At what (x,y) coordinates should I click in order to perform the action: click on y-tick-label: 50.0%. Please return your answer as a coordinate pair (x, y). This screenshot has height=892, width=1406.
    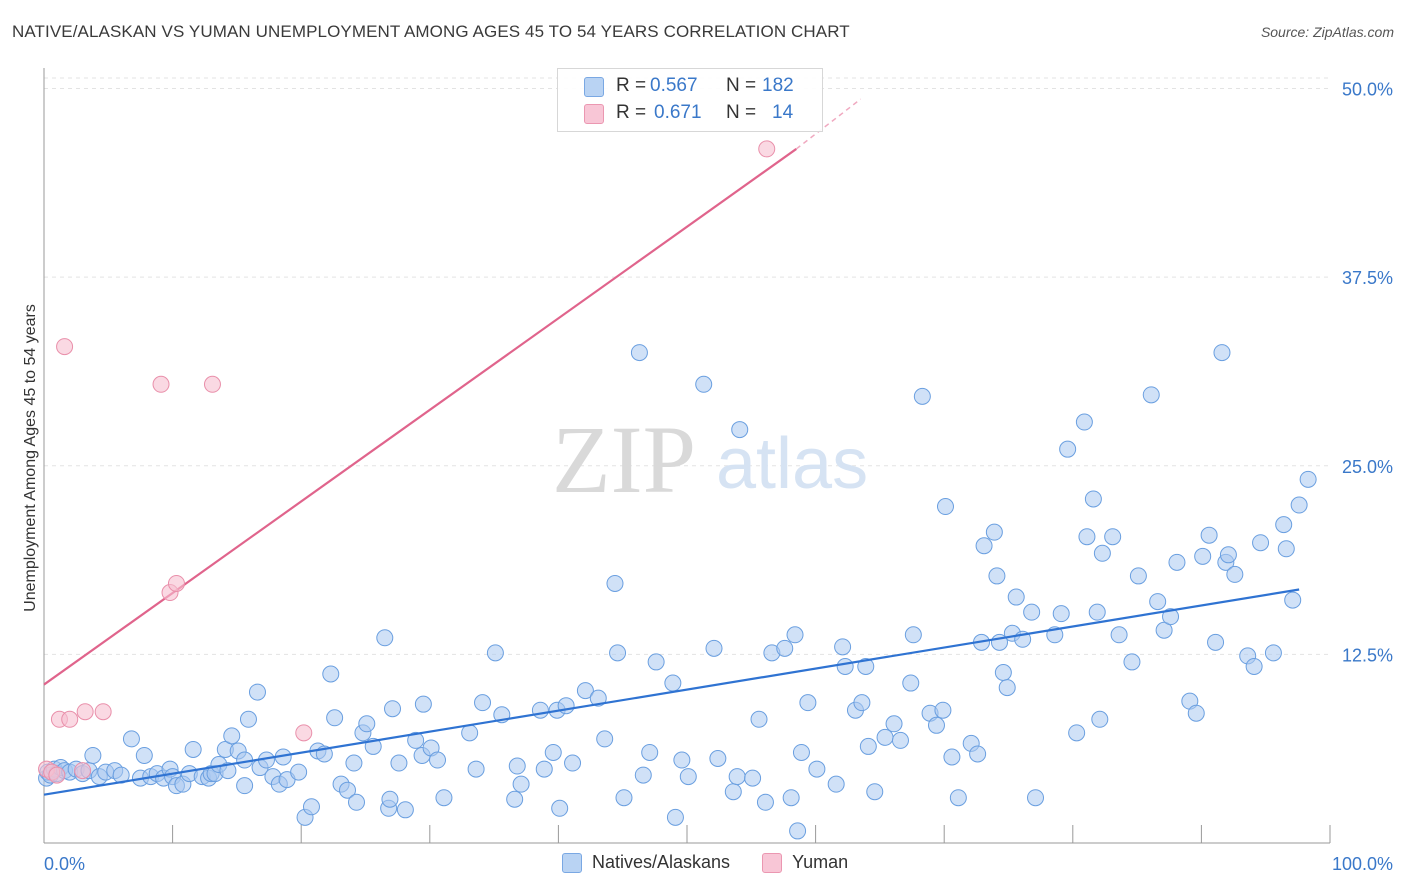
    Looking at the image, I should click on (1367, 90).